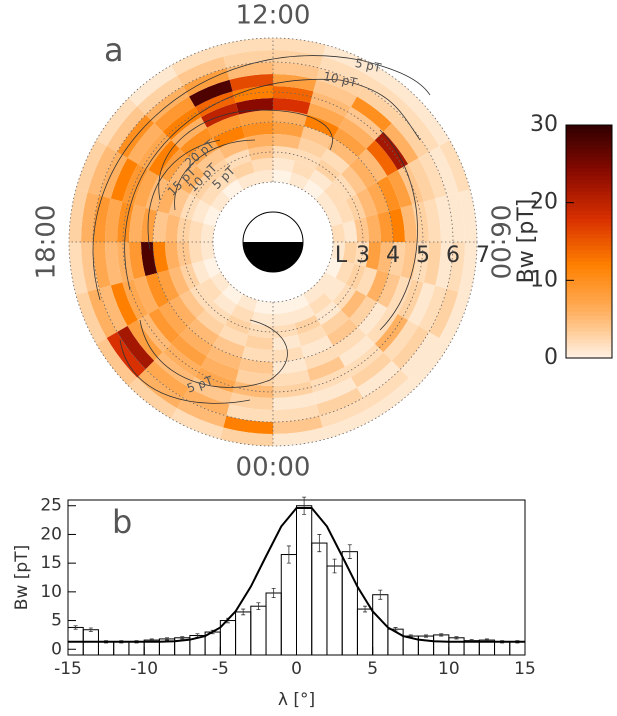 Image resolution: width=617 pixels, height=716 pixels. What do you see at coordinates (273, 242) in the screenshot?
I see `earth` at bounding box center [273, 242].